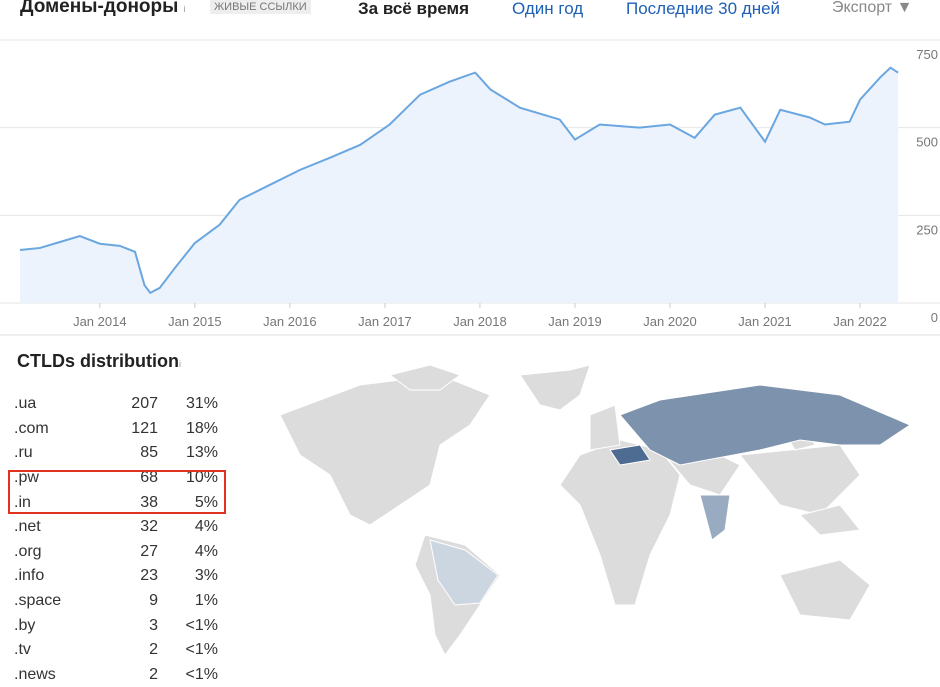 The width and height of the screenshot is (940, 687). Describe the element at coordinates (464, 572) in the screenshot. I see `brazil` at that location.